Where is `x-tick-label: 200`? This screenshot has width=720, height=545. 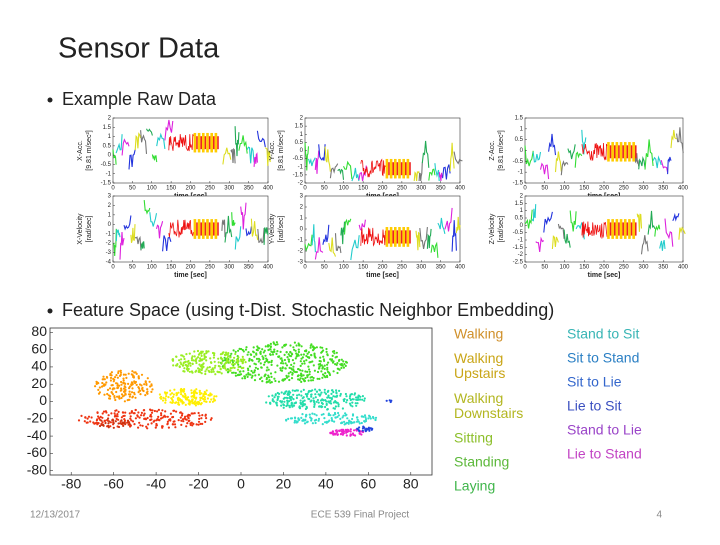
x-tick-label: 200 is located at coordinates (190, 189).